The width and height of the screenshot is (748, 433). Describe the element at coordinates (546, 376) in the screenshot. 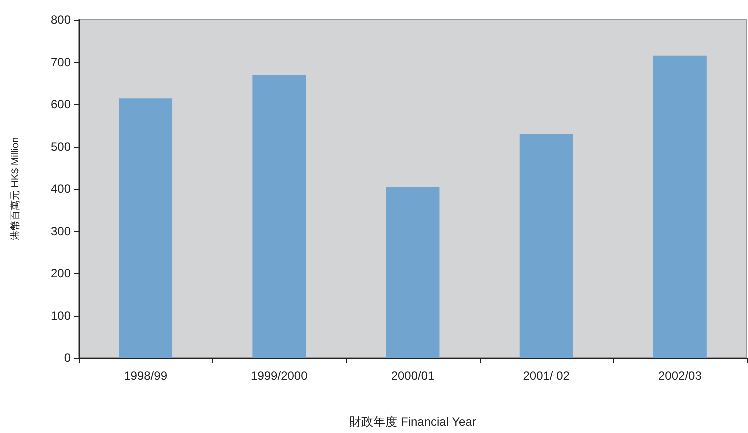

I see `x-tick-label: 2001/ 02` at that location.